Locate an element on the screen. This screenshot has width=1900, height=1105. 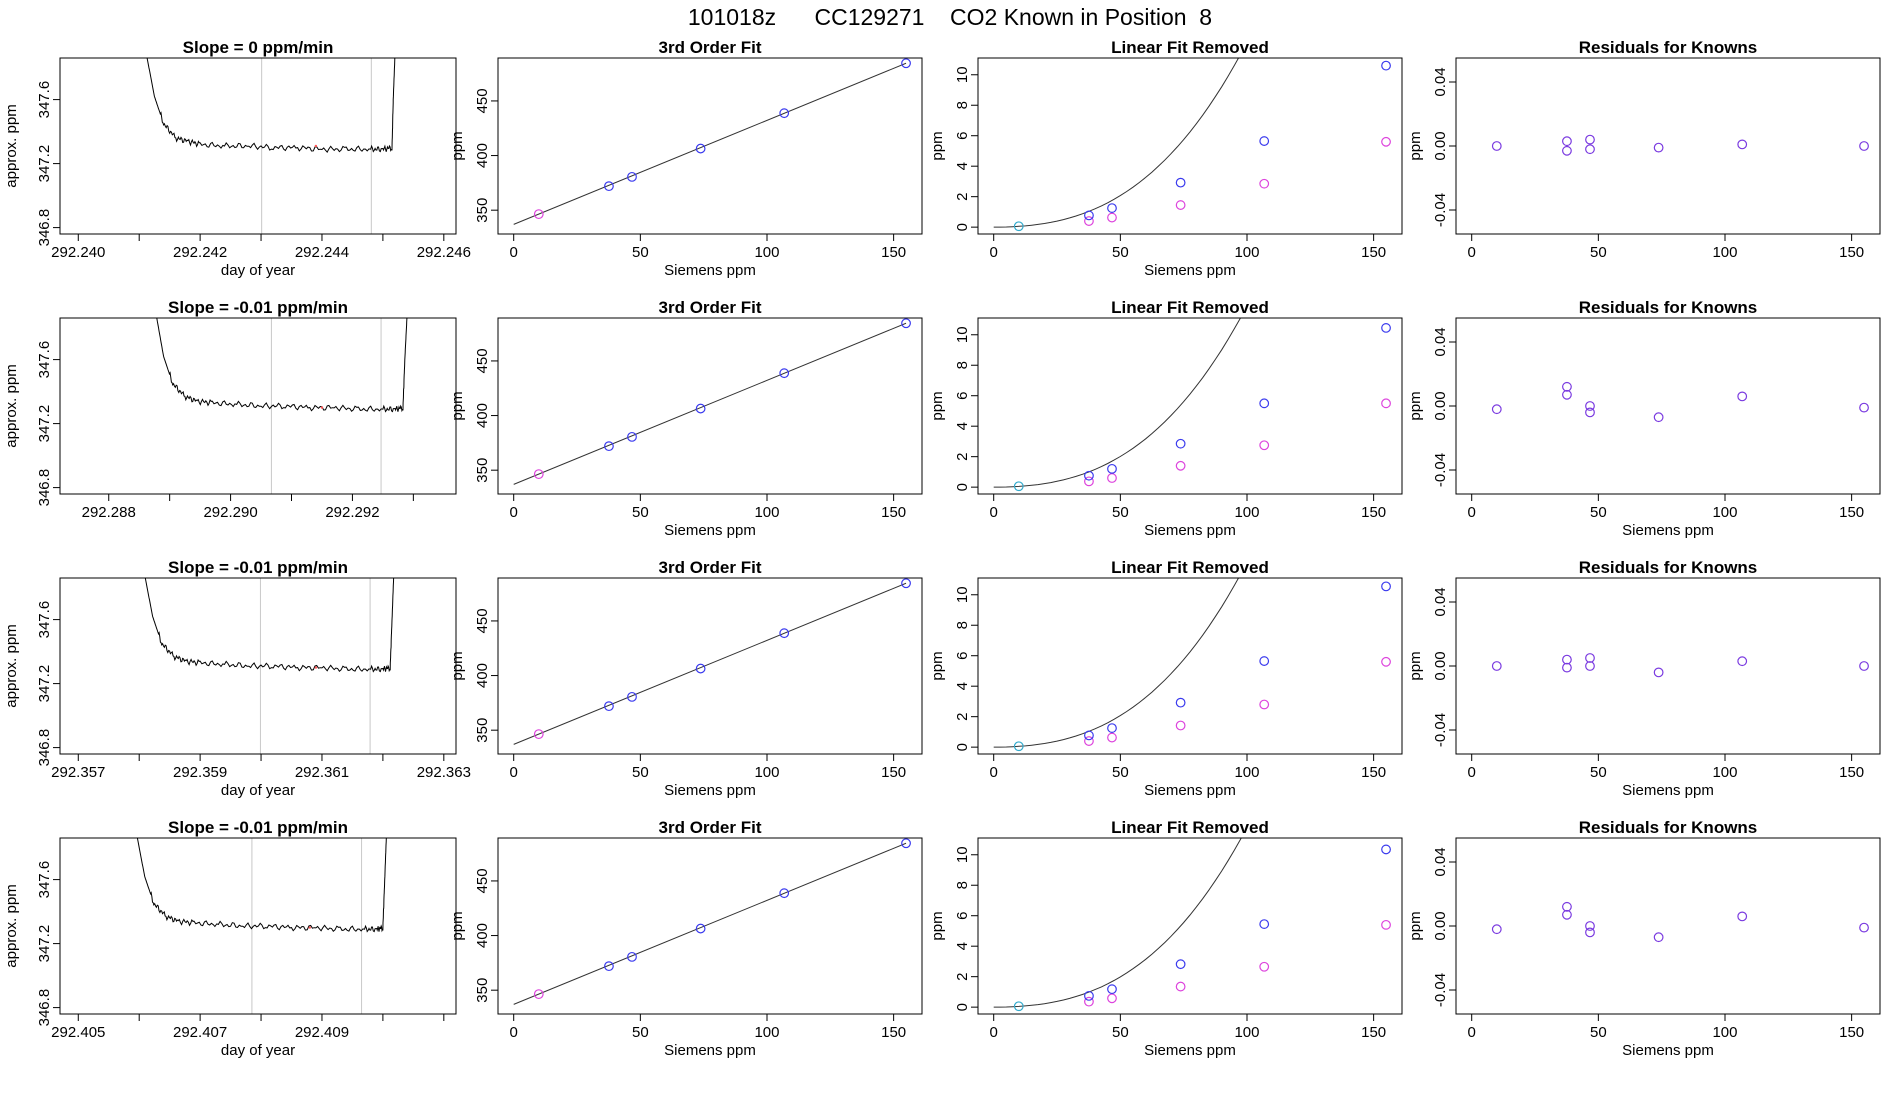
y-tick-label: 2 is located at coordinates (962, 196).